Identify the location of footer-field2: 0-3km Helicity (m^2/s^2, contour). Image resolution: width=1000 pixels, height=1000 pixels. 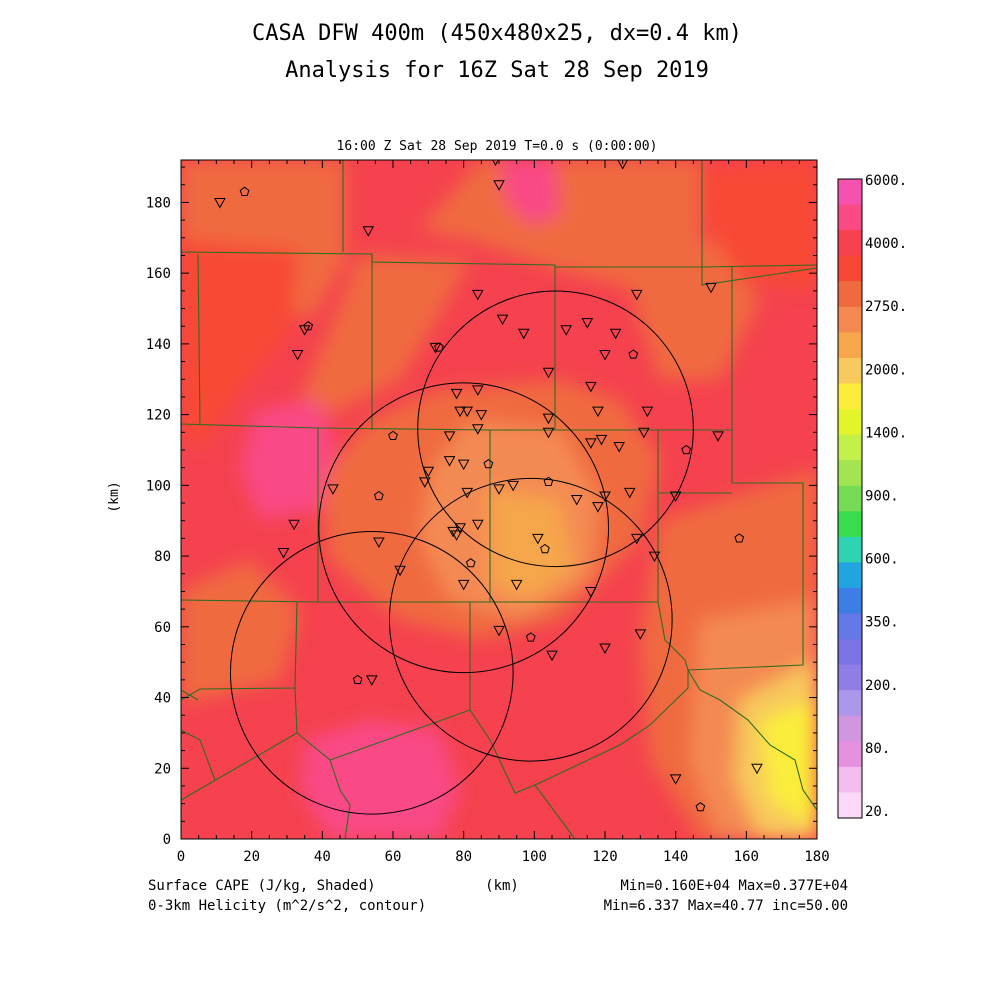
(287, 906).